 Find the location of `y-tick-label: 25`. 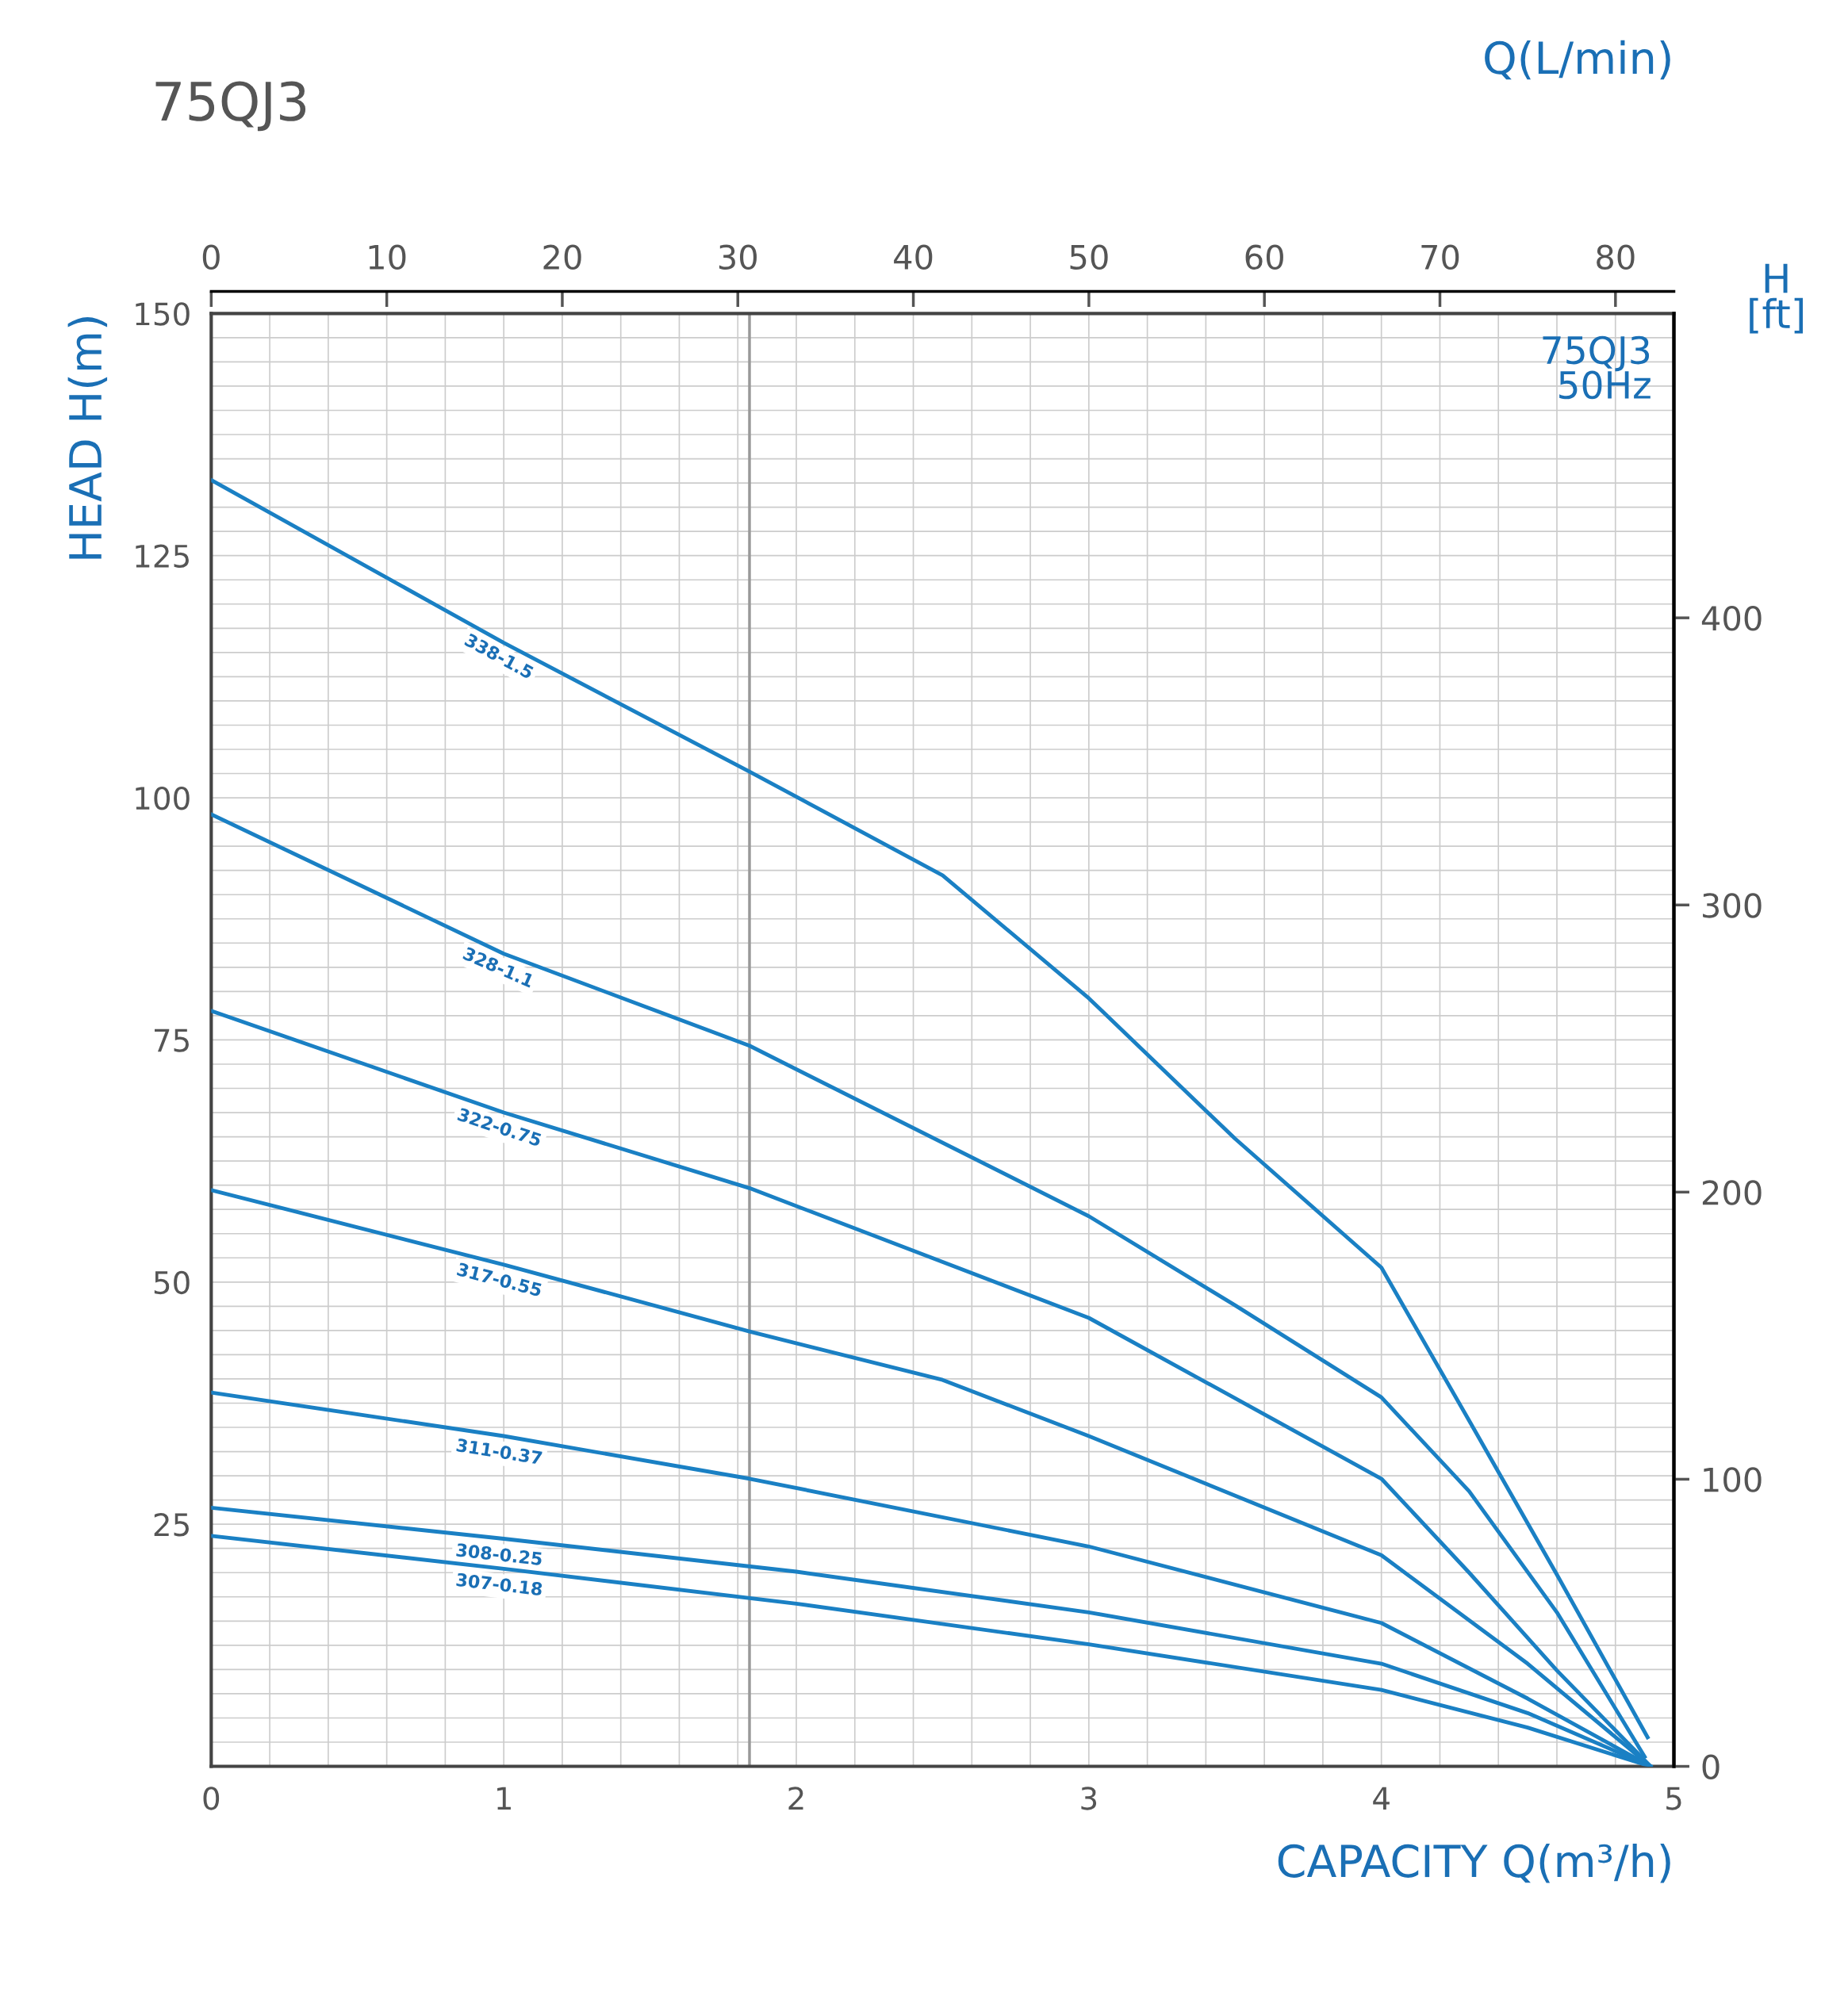

y-tick-label: 25 is located at coordinates (171, 1525).